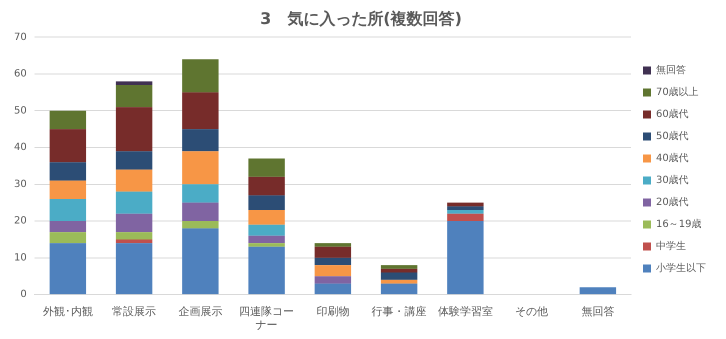 The image size is (726, 339). I want to click on legend-label: 小学生以下, so click(681, 268).